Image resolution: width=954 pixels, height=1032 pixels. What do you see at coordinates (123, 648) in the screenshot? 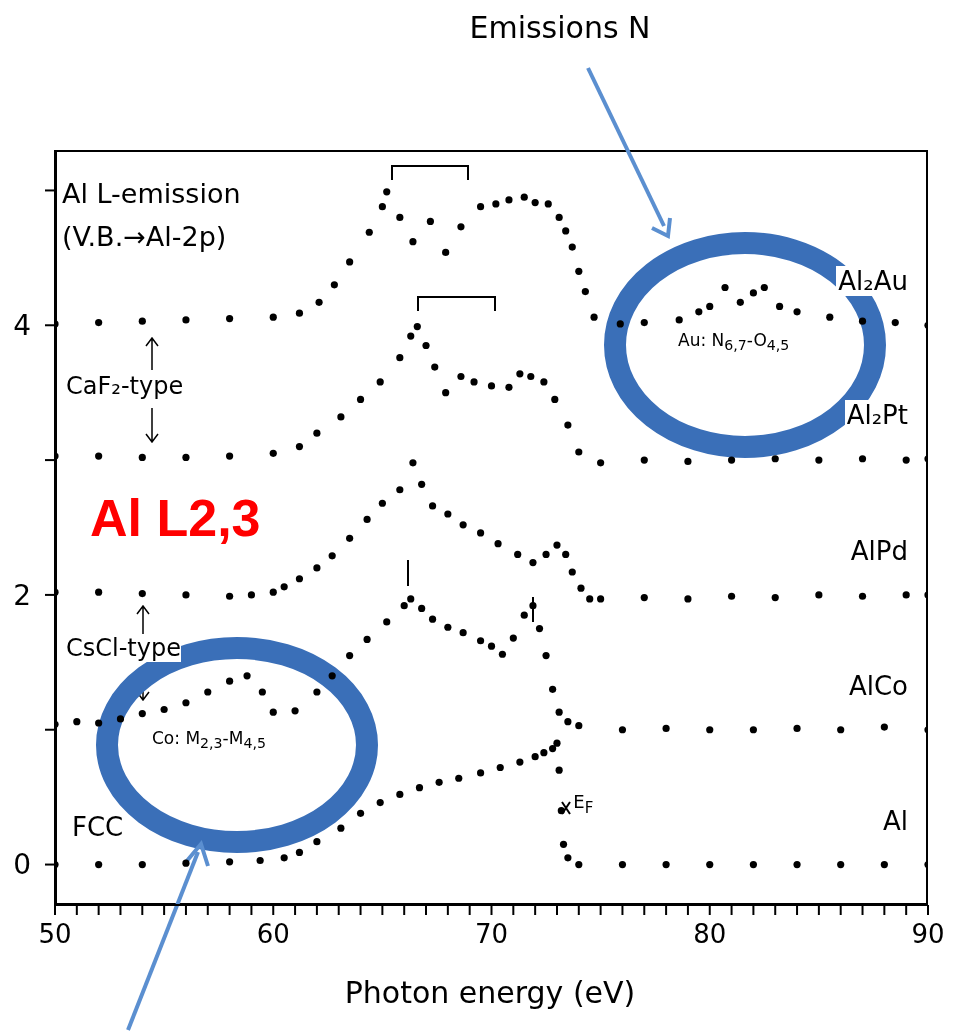
I see `annotation: CsCl-type` at bounding box center [123, 648].